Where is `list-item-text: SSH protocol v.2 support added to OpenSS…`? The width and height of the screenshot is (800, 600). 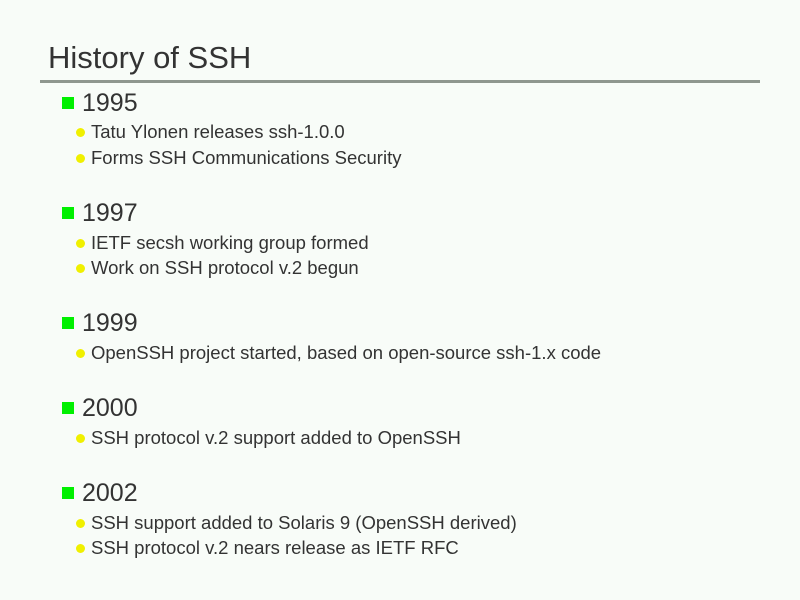
list-item-text: SSH protocol v.2 support added to OpenSS… is located at coordinates (276, 437).